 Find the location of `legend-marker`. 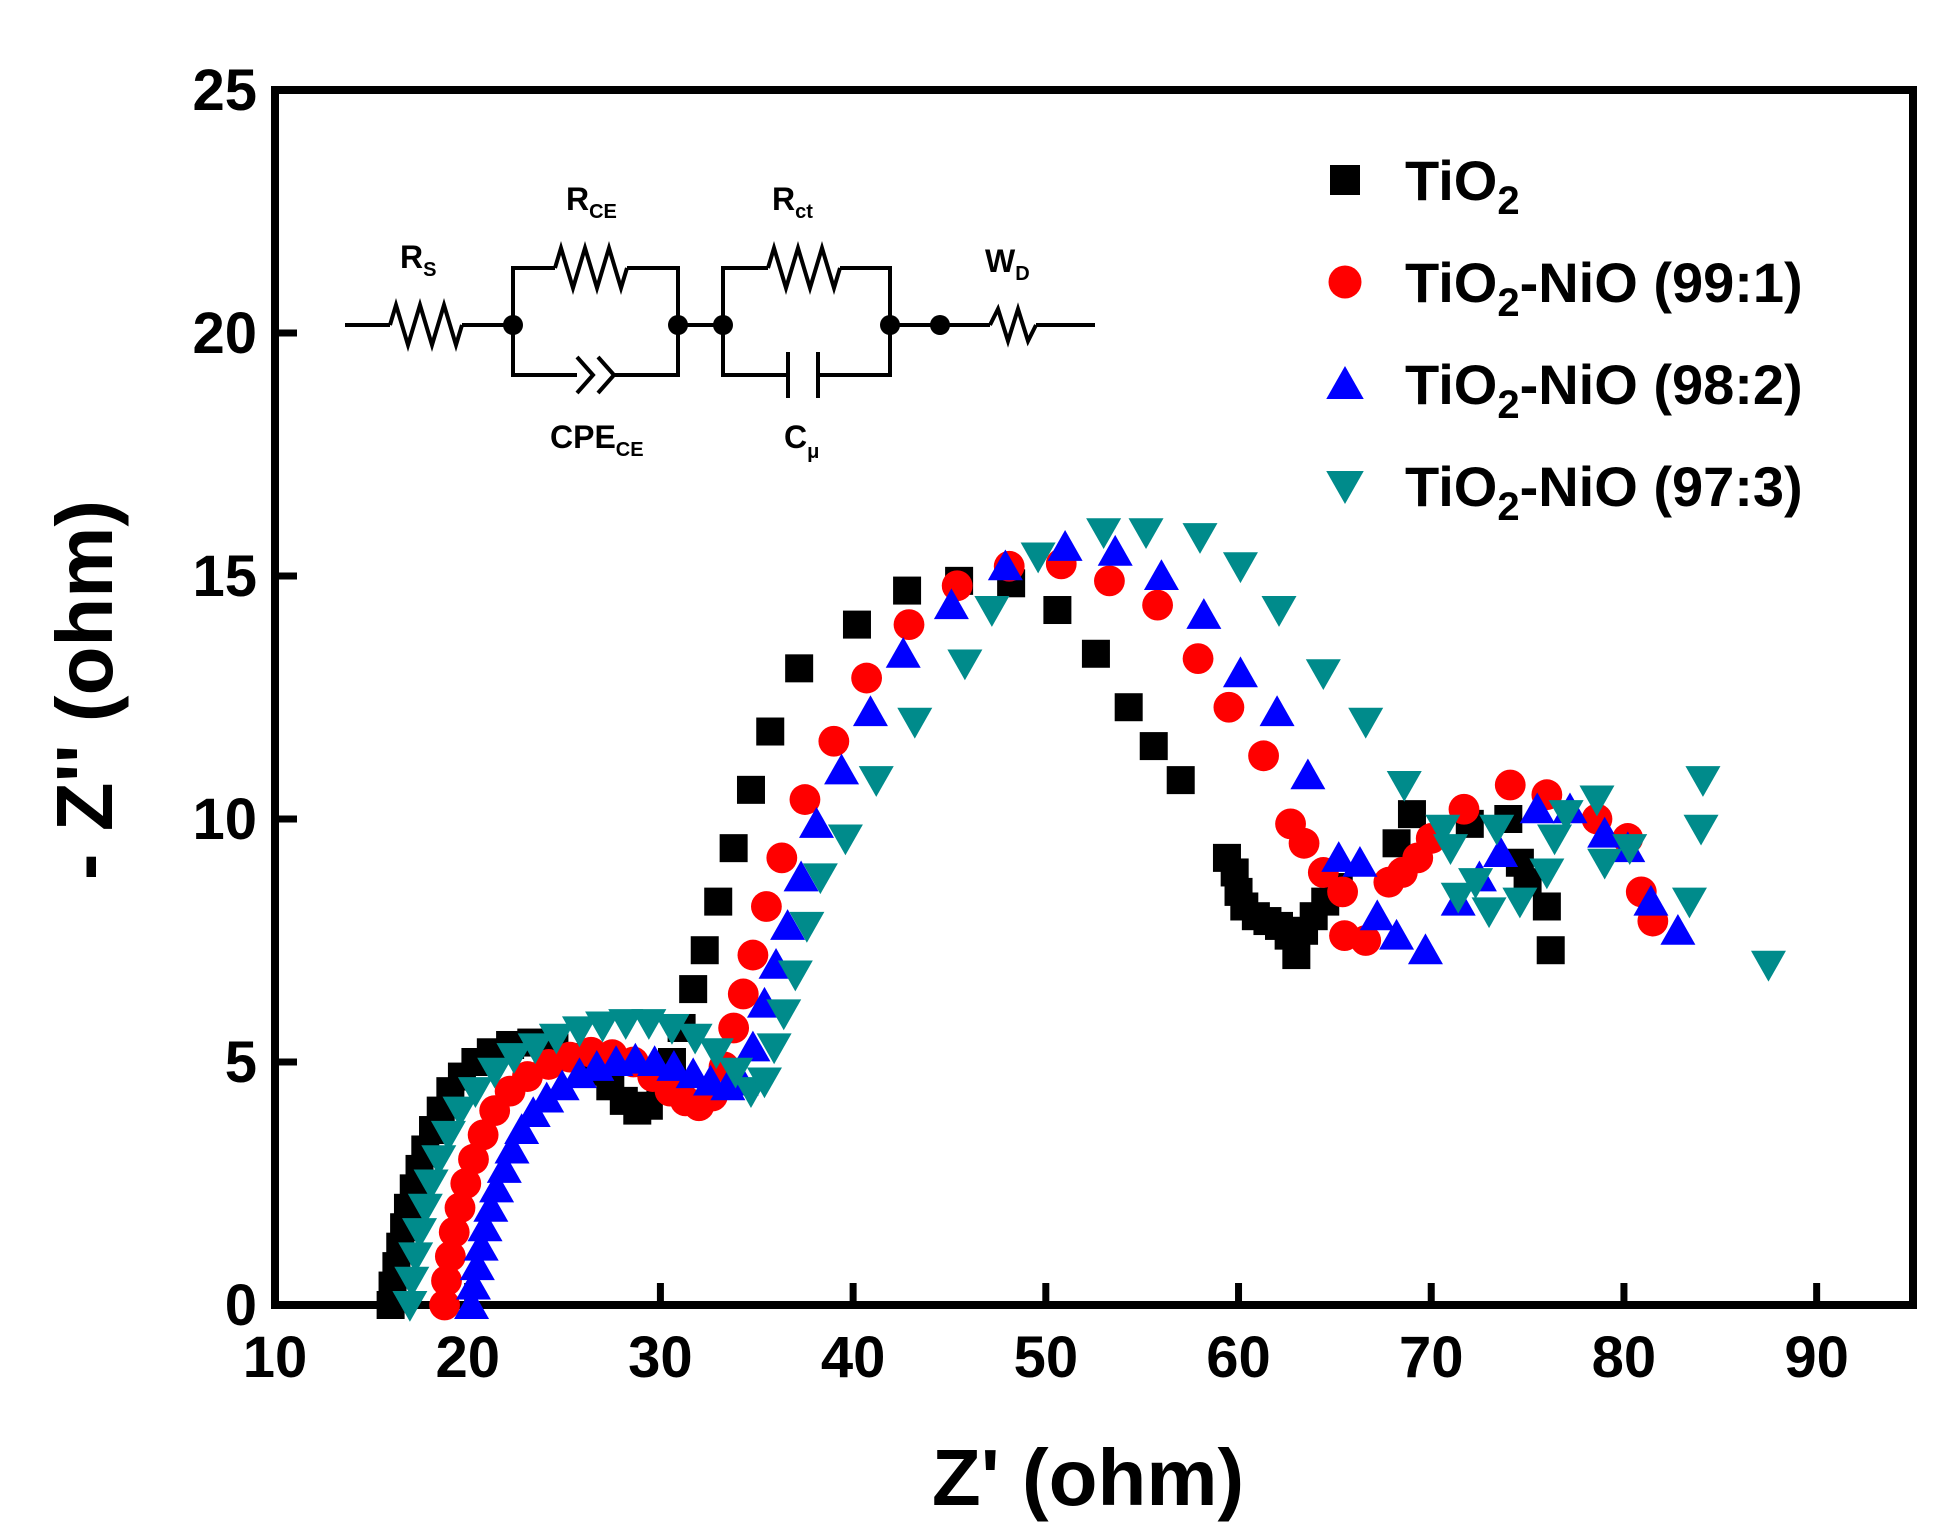

legend-marker is located at coordinates (1345, 487).